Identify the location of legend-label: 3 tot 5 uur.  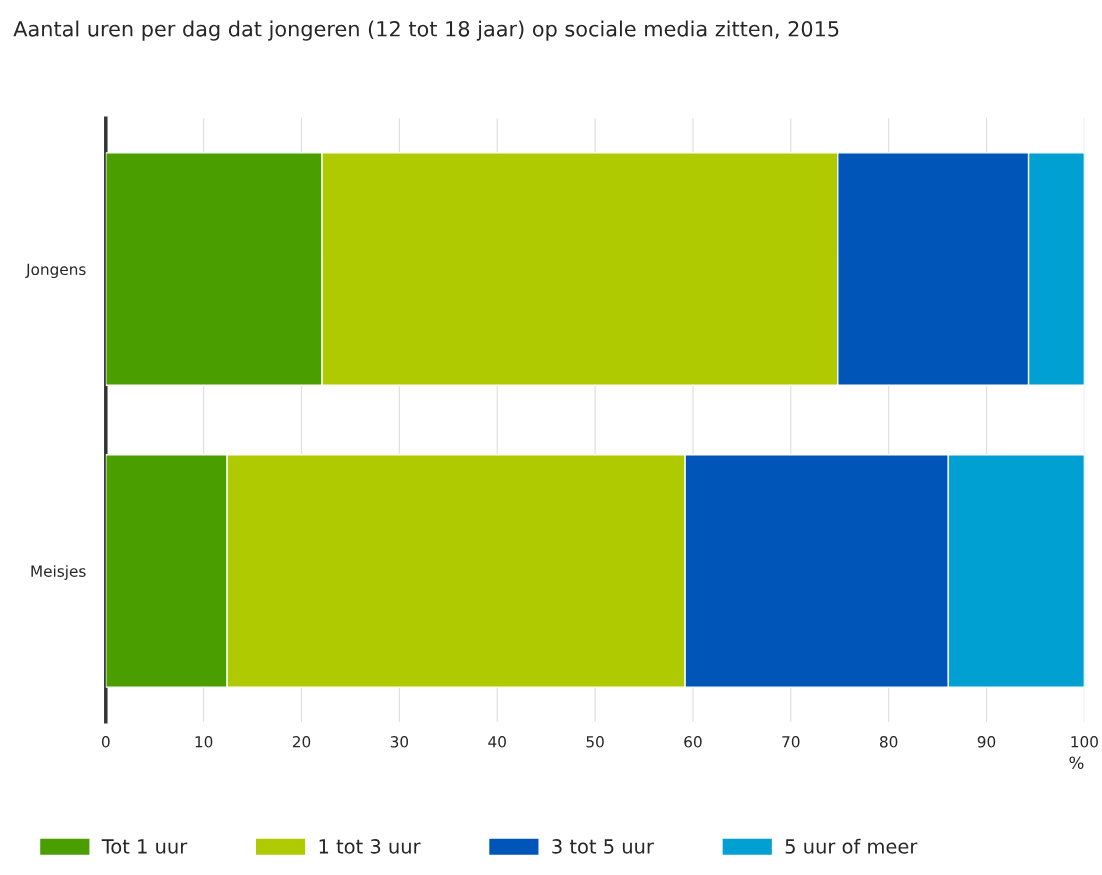
(603, 846).